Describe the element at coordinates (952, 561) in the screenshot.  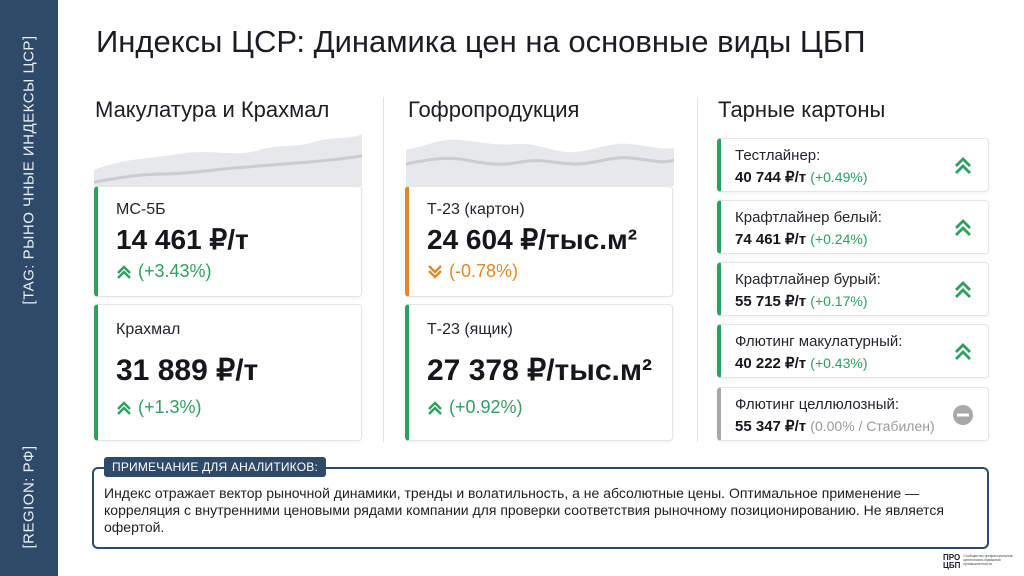
I see `logo-mark: ПРО ЦБП` at that location.